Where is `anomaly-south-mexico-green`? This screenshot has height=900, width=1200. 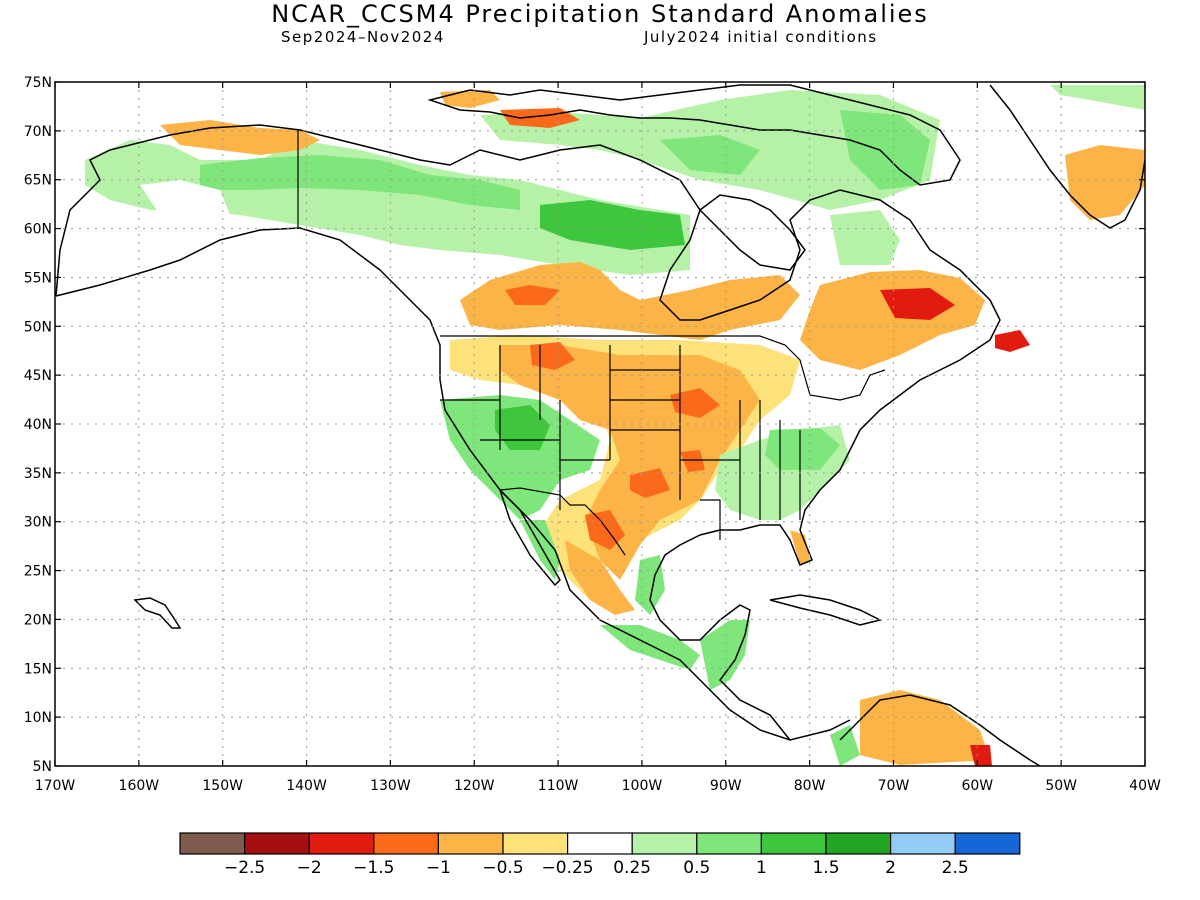
anomaly-south-mexico-green is located at coordinates (650, 647).